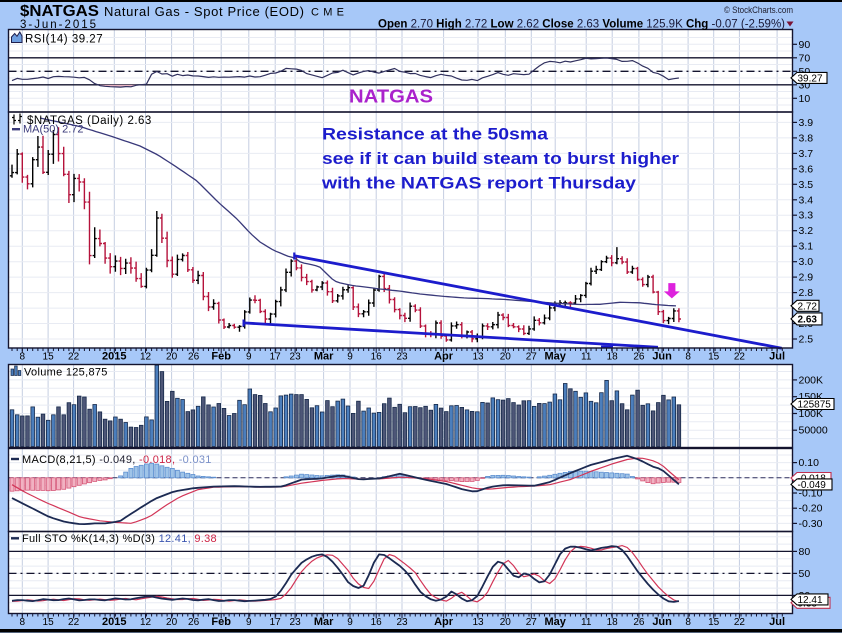  I want to click on svg-text: 3.3, so click(806, 216).